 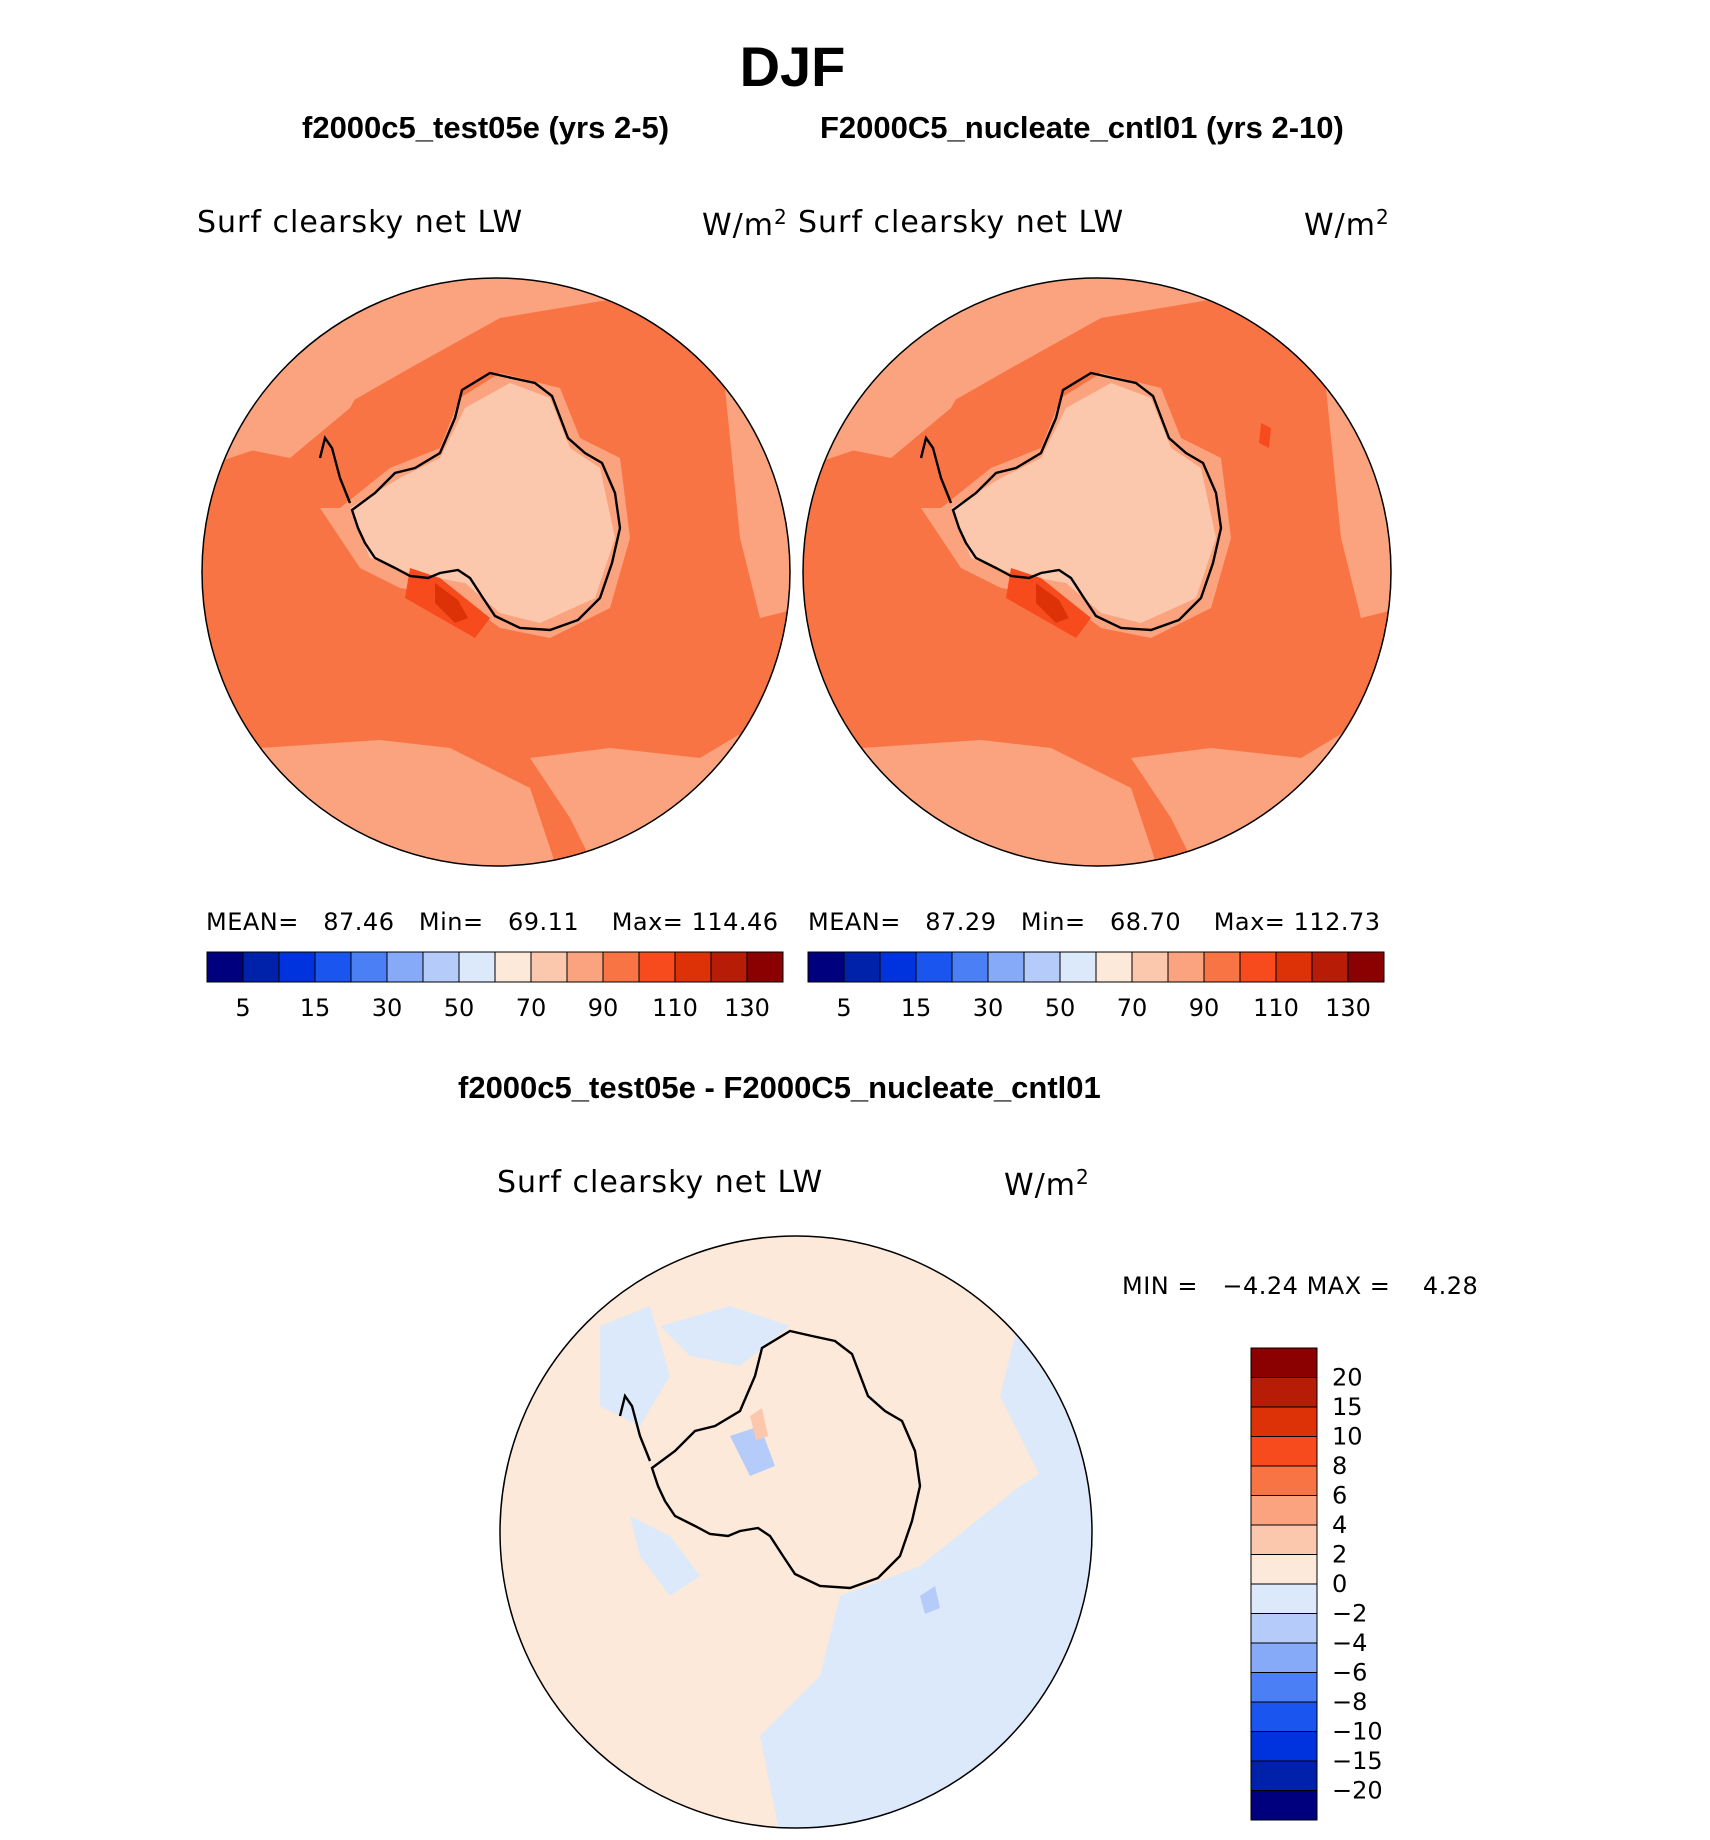 What do you see at coordinates (1450, 1286) in the screenshot?
I see `diff-max-value: 4.28` at bounding box center [1450, 1286].